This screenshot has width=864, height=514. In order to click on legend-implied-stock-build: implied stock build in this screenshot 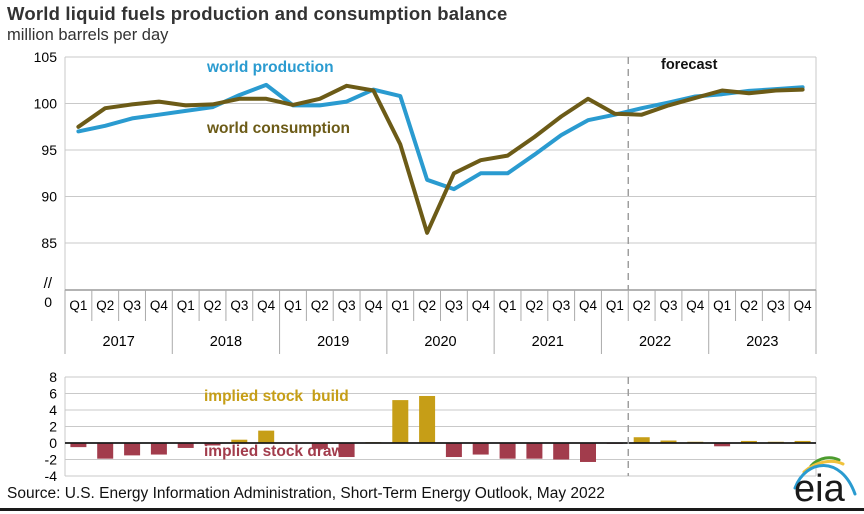, I will do `click(276, 396)`.